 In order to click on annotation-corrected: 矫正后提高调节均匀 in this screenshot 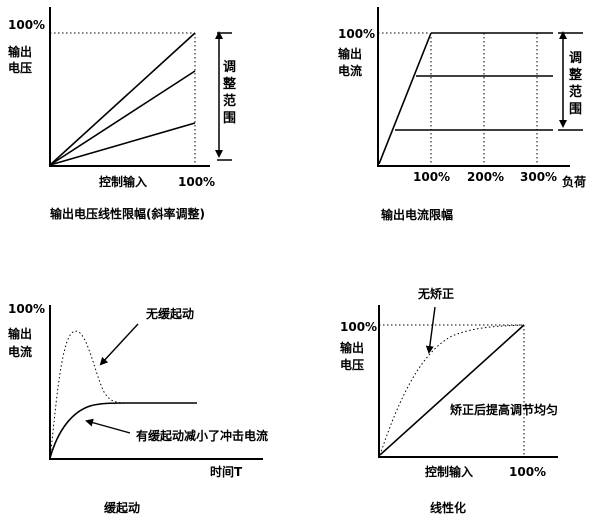, I will do `click(504, 409)`.